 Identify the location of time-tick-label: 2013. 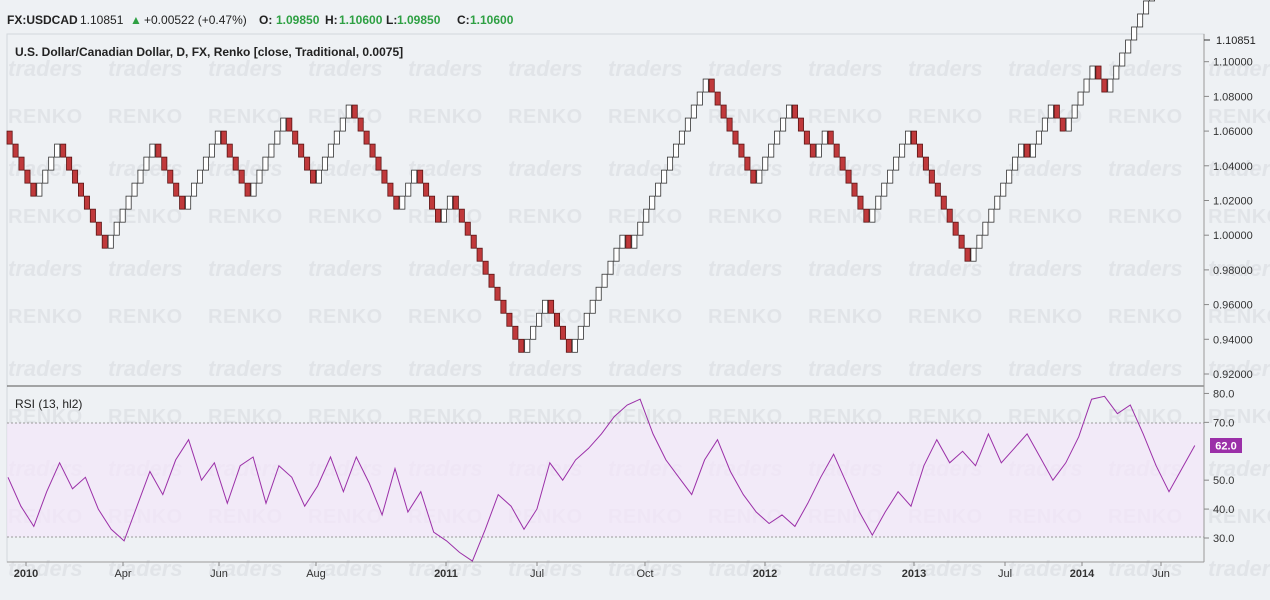
(914, 574).